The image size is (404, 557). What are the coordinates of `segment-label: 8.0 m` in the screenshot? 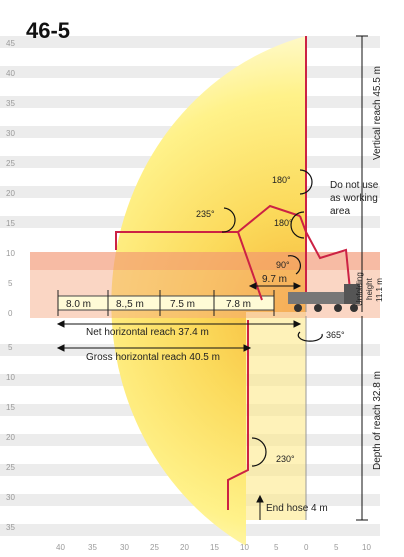 It's located at (78, 304).